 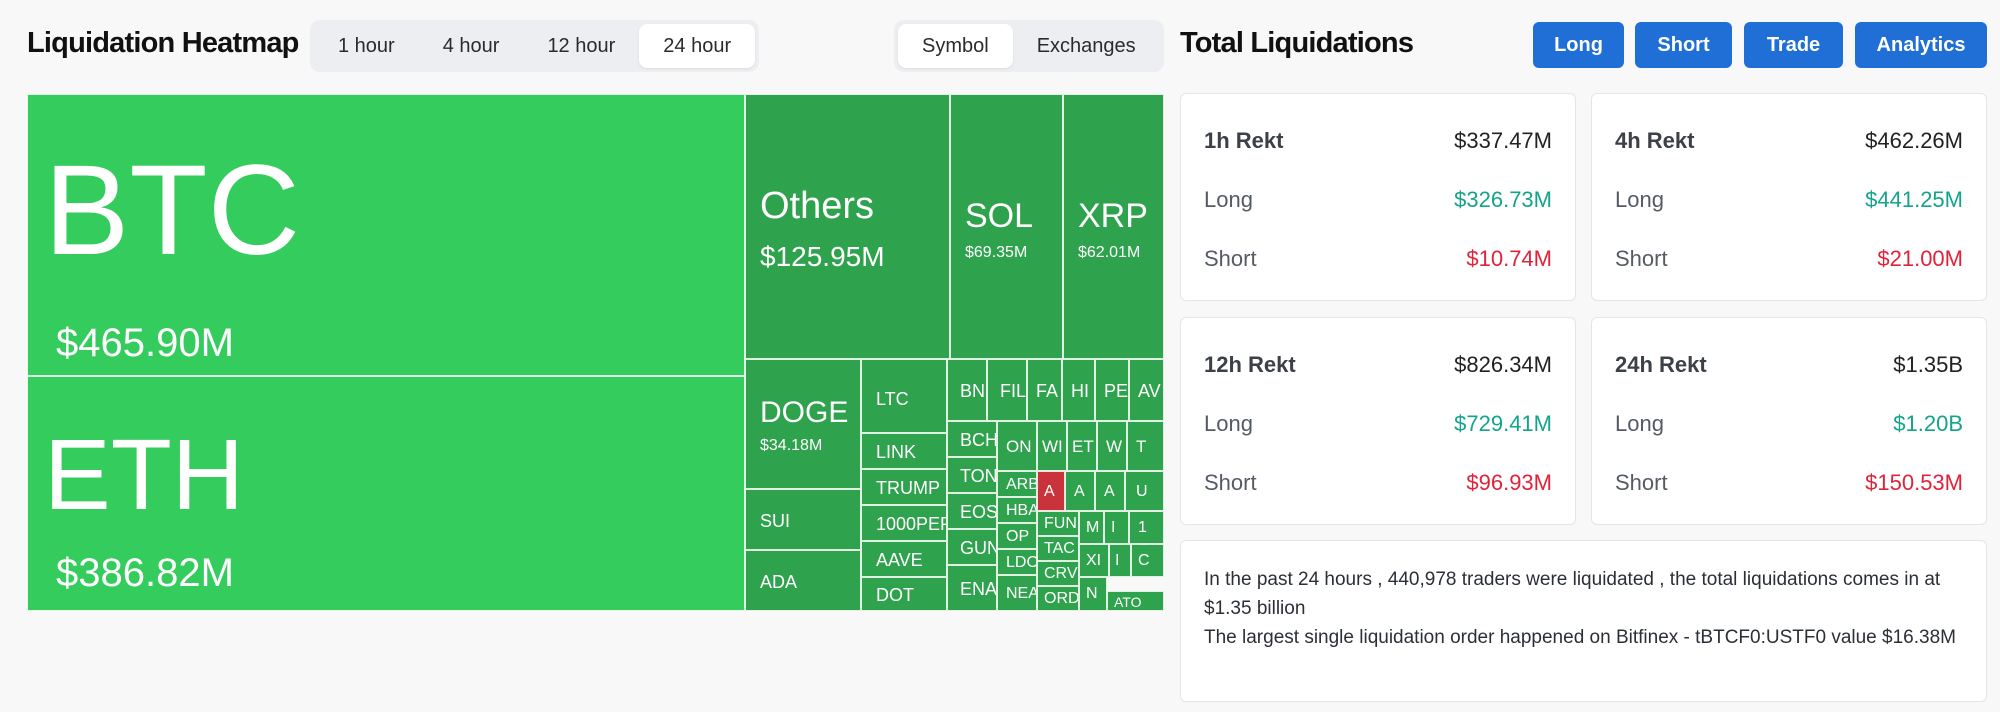 I want to click on tile-symbol: FUN, so click(x=1060, y=523).